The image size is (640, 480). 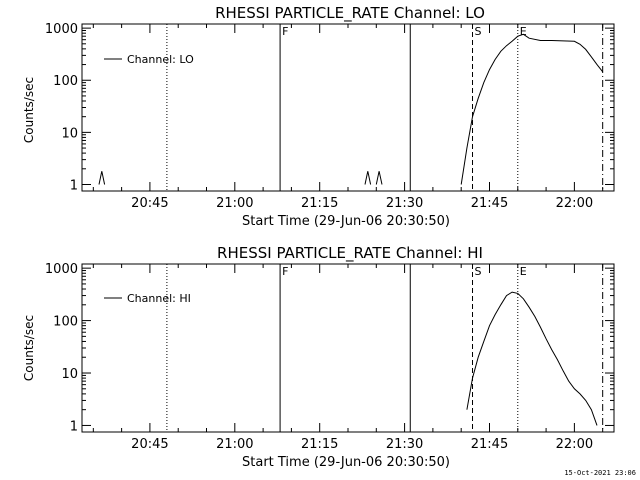 I want to click on hi-x-tick-label: 22:00, so click(x=574, y=444).